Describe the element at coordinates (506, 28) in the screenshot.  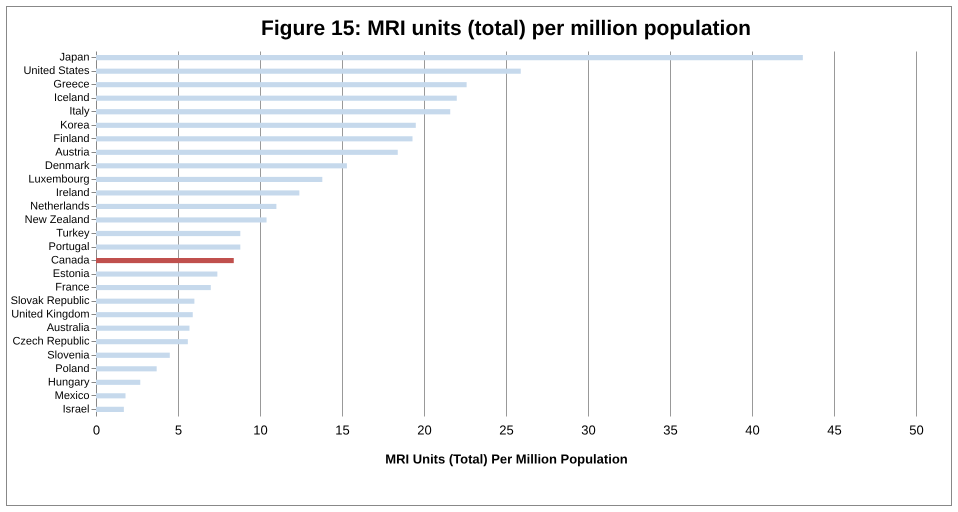
I see `chart-title: Figure 15: MRI units (total) per million population` at that location.